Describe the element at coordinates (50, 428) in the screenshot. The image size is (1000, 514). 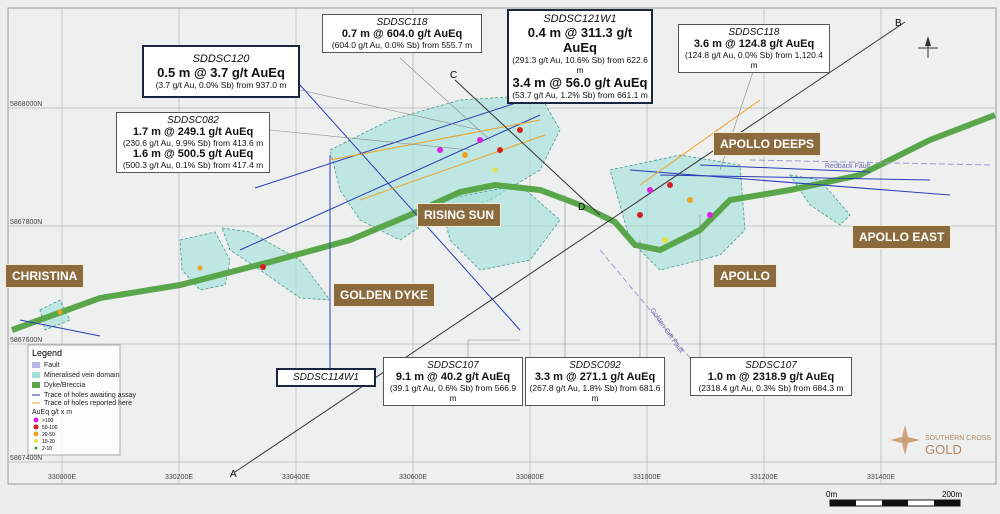
I see `legend-grade: 50-100` at that location.